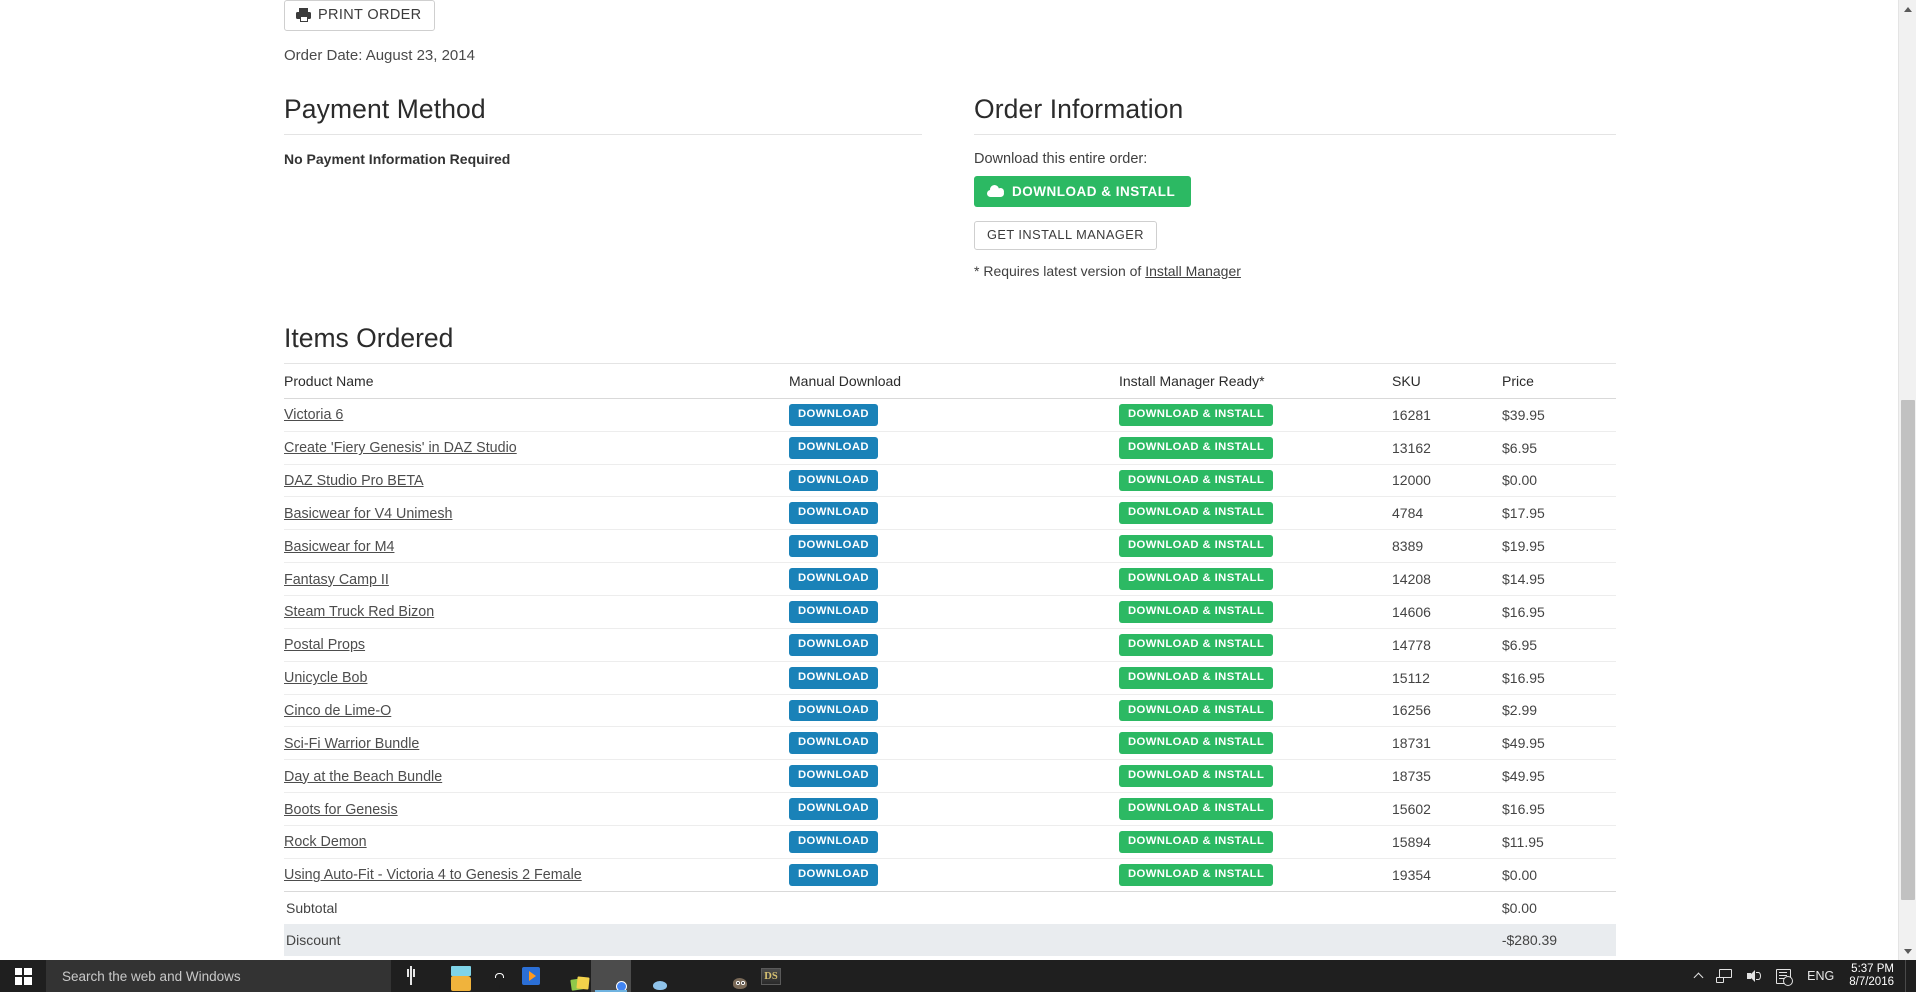  Describe the element at coordinates (1908, 976) in the screenshot. I see `show-desktop-button` at that location.